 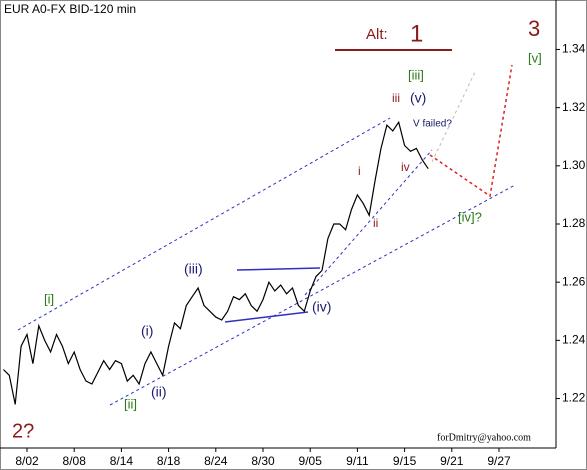 I want to click on x-tick-label: 8/24, so click(x=216, y=461).